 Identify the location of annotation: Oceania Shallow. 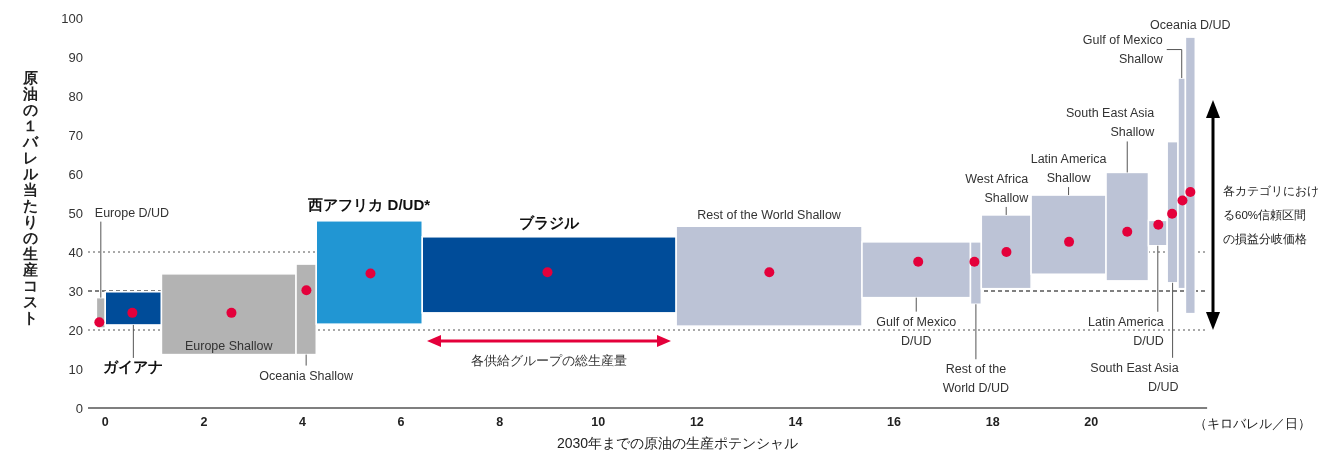
(307, 375).